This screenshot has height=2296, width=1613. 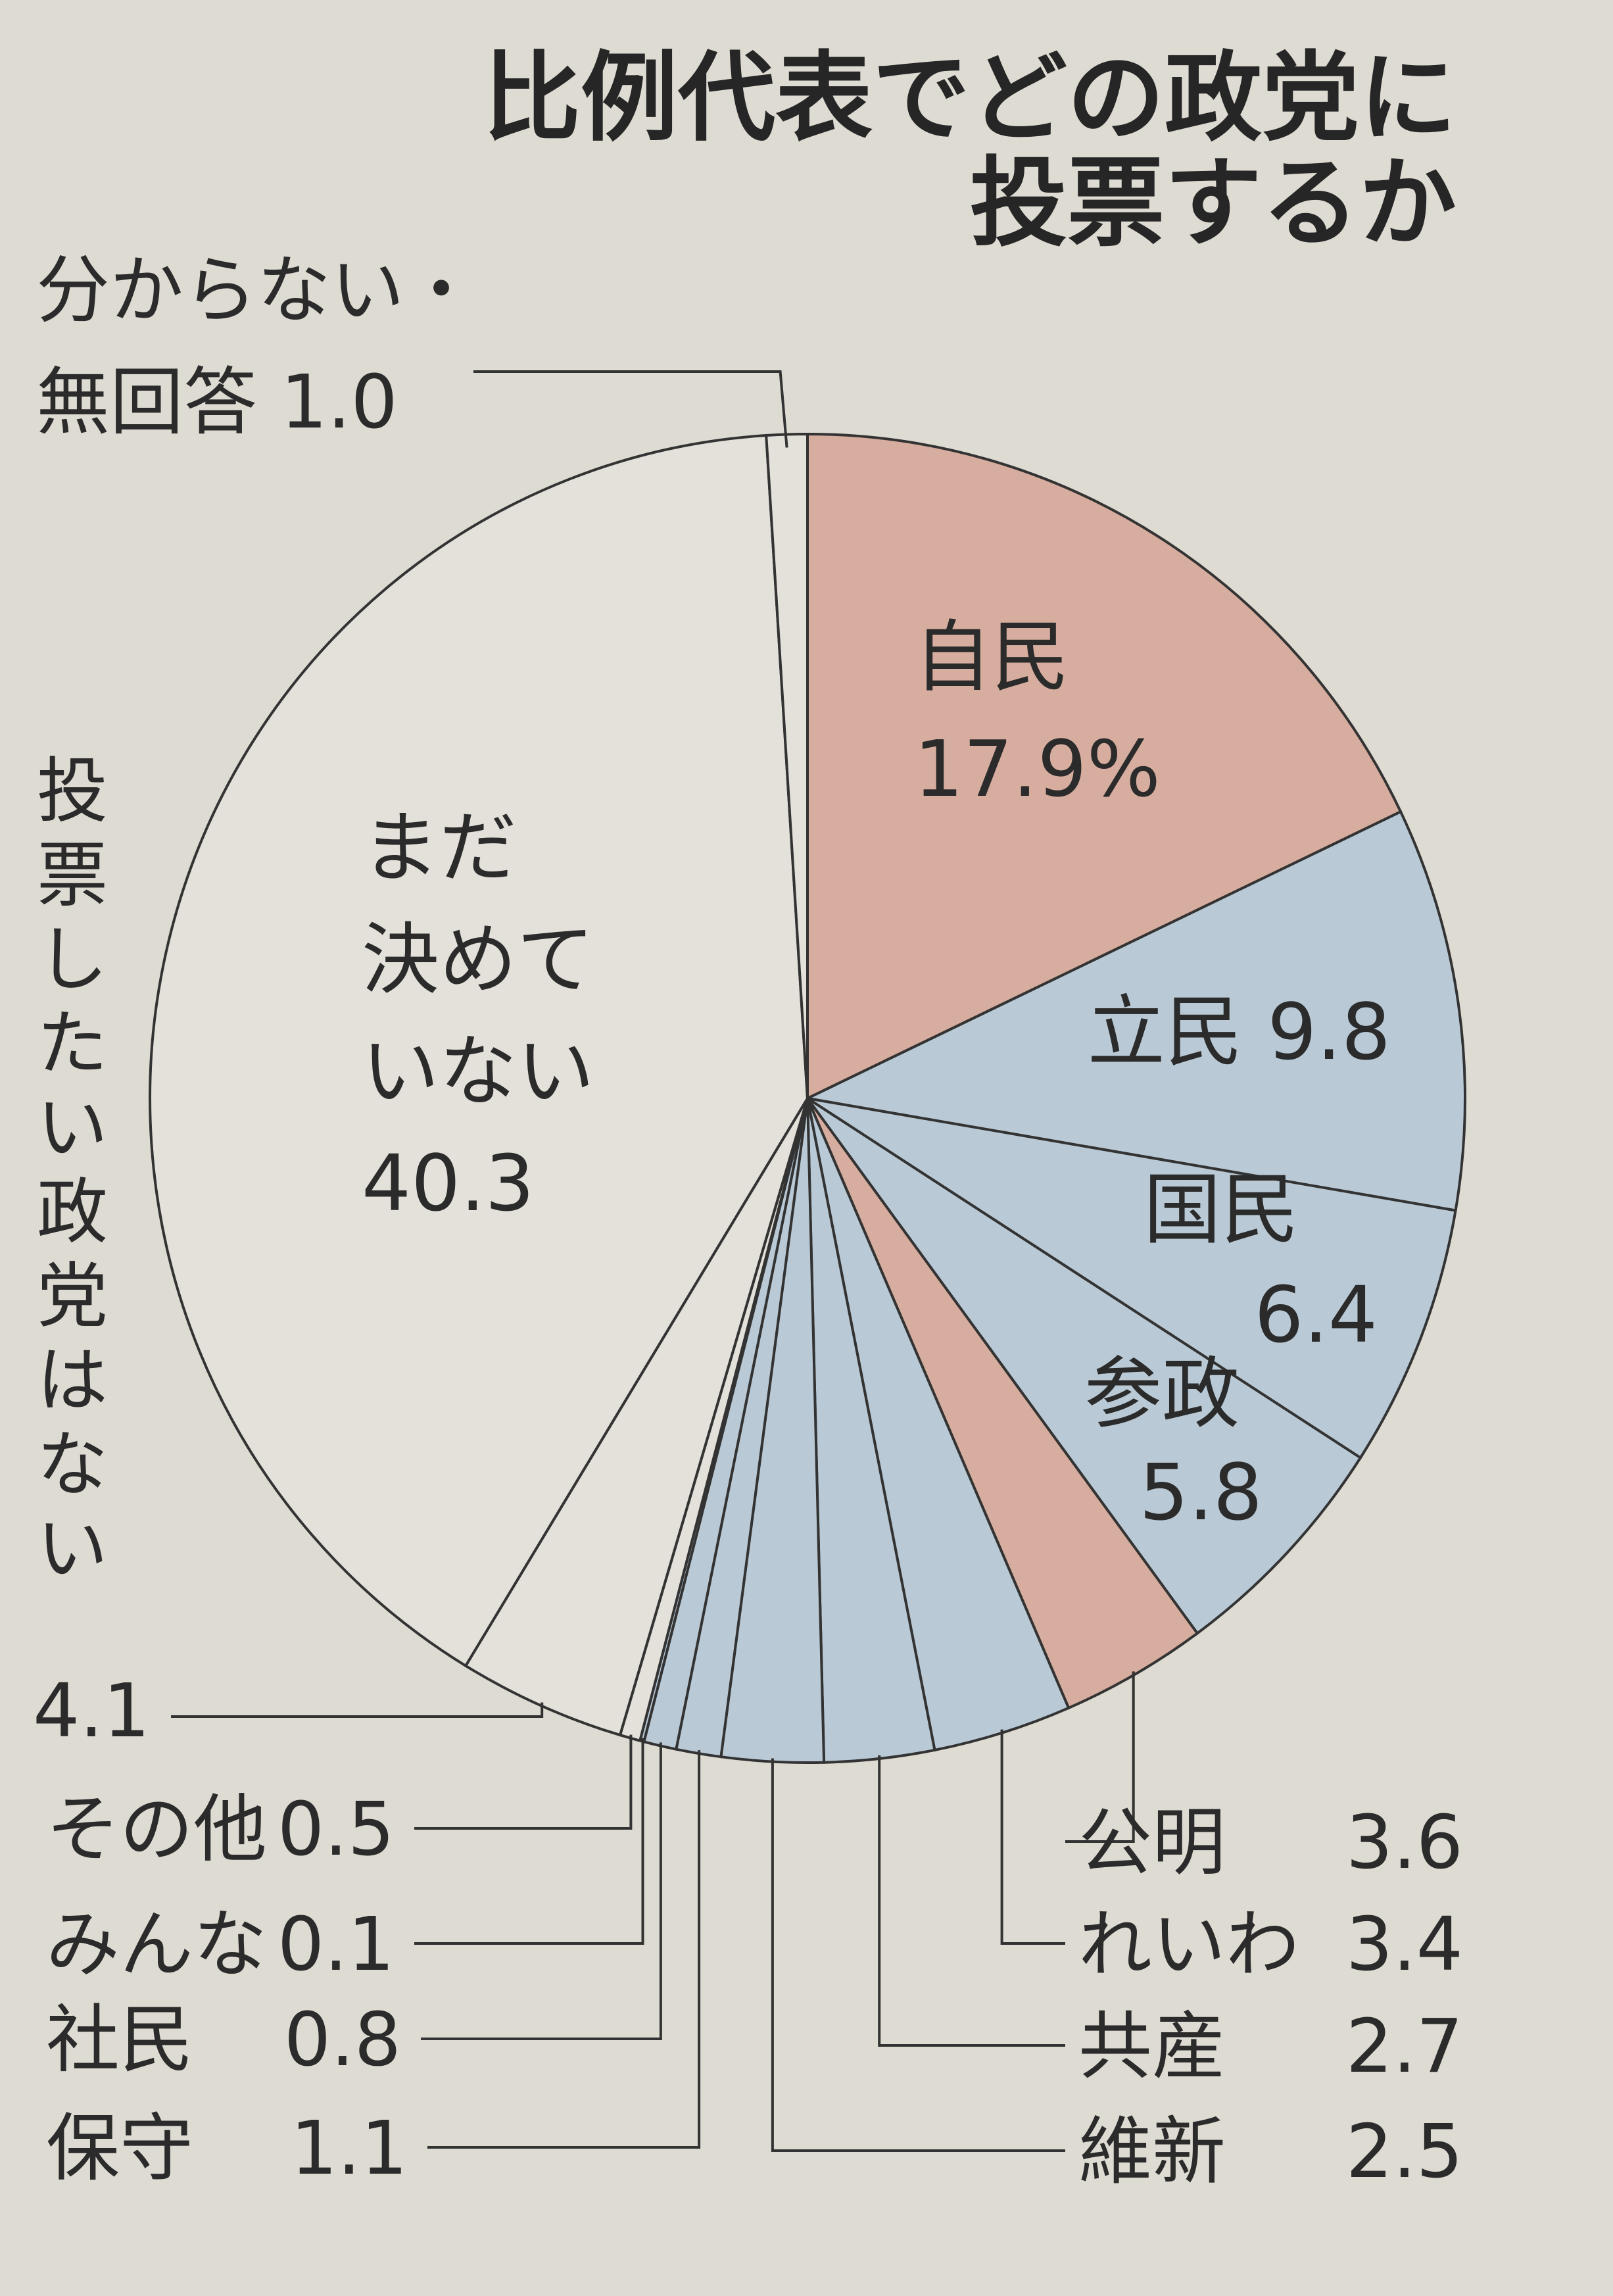 I want to click on chart-title-line-2: 投票するか, so click(x=1213, y=203).